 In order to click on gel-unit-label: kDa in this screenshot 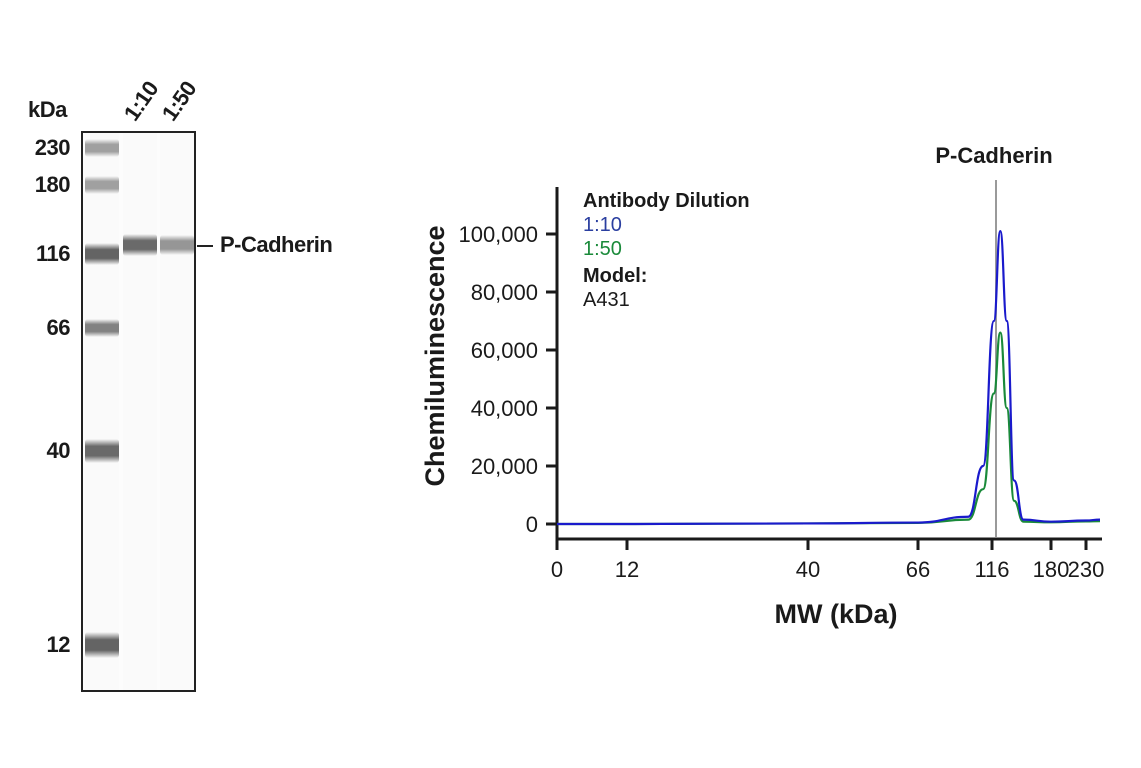, I will do `click(47, 109)`.